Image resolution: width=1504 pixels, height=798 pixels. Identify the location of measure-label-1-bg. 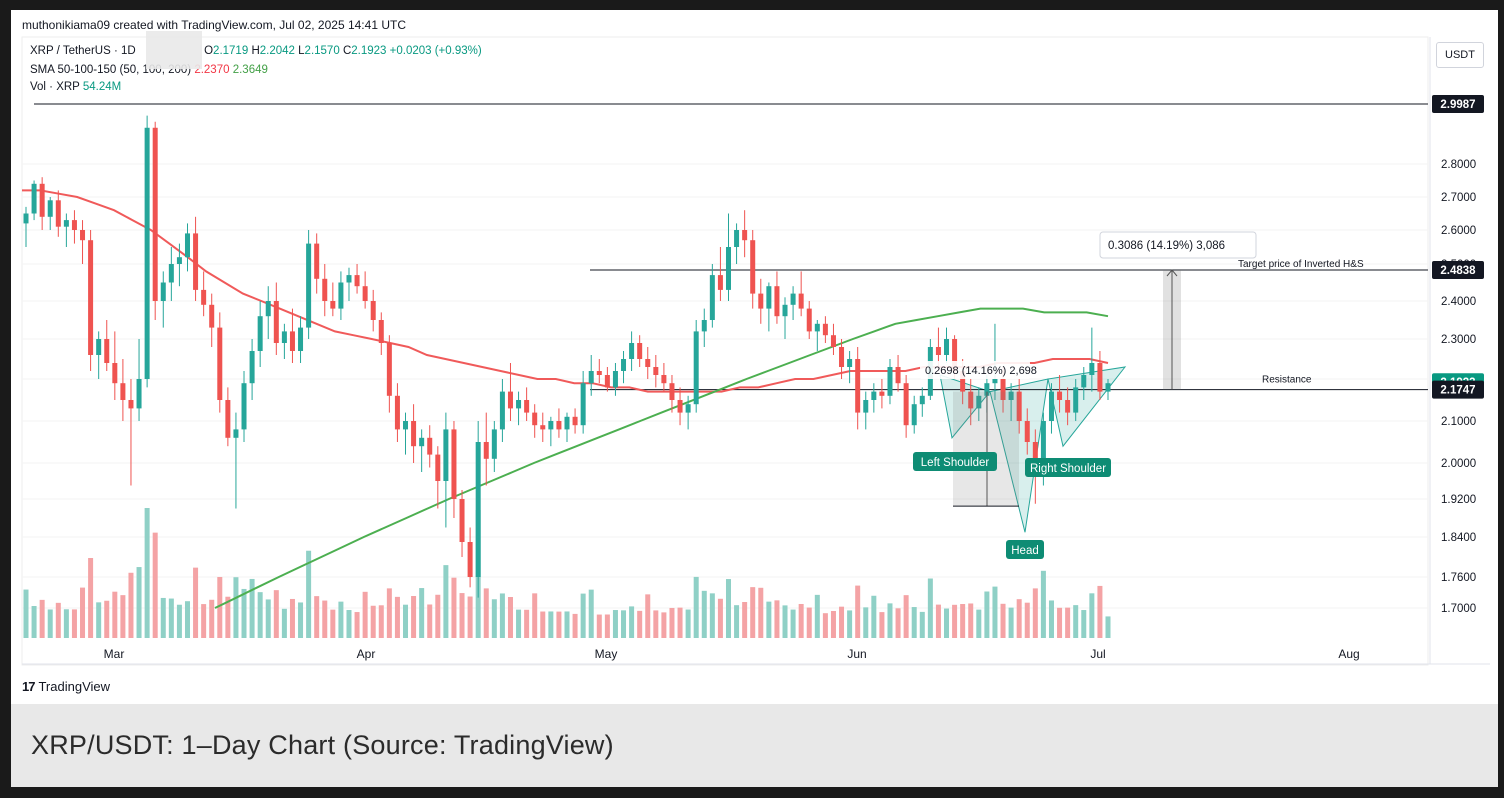
(1178, 245).